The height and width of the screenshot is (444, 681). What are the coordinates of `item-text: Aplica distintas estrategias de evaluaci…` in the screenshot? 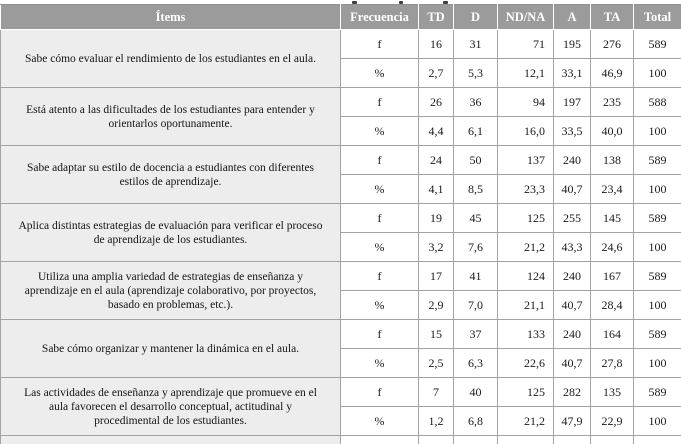 It's located at (170, 232).